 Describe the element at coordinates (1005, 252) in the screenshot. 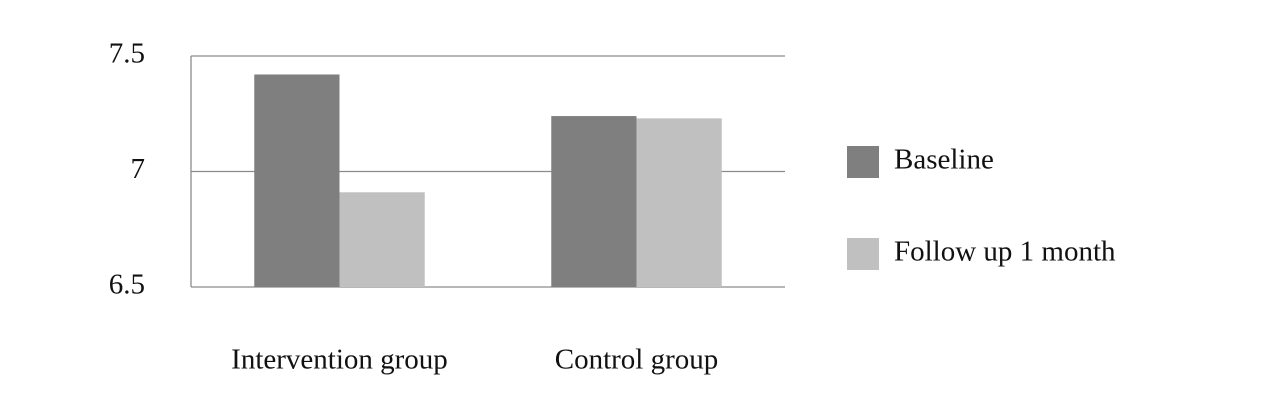

I see `legend-label: Follow up 1 month` at that location.